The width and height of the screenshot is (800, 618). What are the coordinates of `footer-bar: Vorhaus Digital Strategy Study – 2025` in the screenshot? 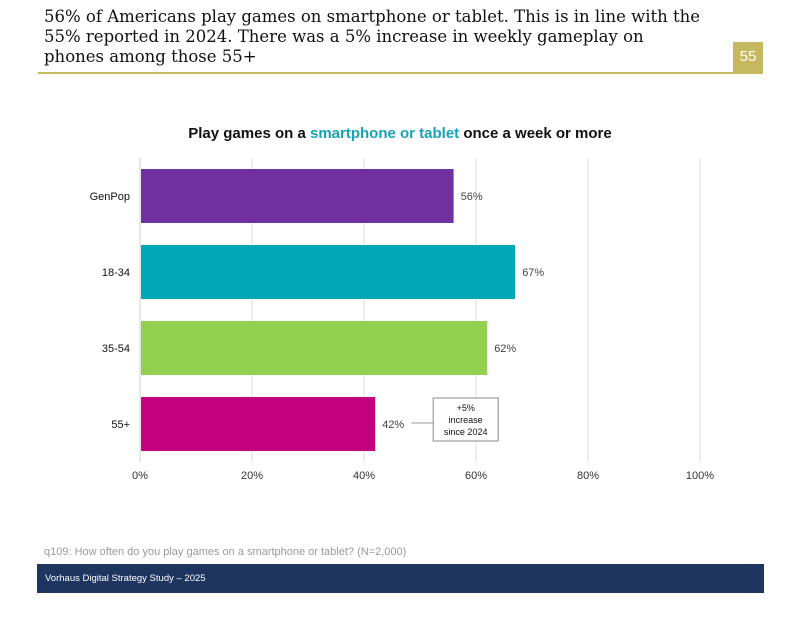 It's located at (400, 578).